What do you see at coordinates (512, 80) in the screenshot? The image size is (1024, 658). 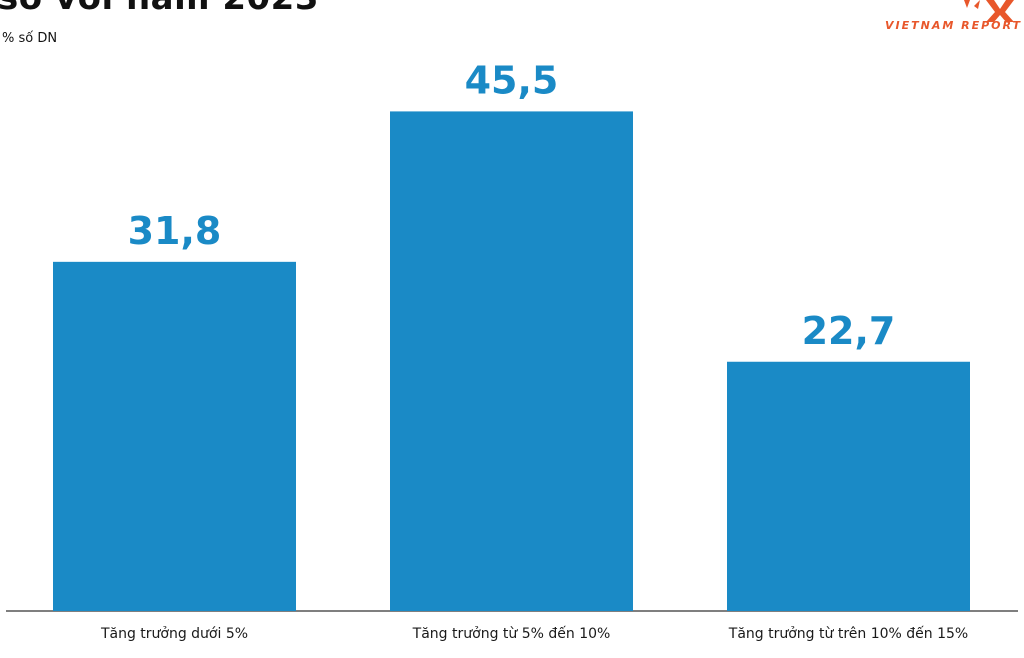 I see `bar-value-label-2: 45,5` at bounding box center [512, 80].